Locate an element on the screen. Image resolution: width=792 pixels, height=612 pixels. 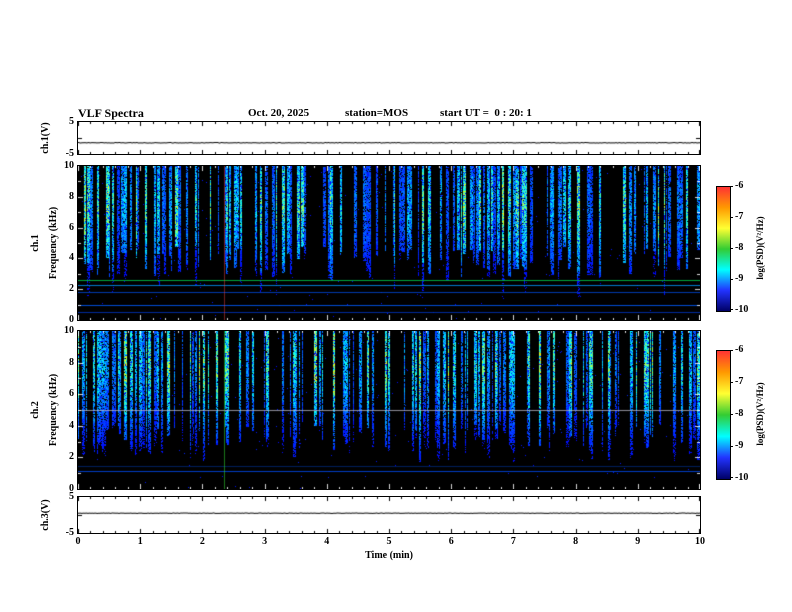
spec2-y-tick-label: 8 is located at coordinates (71, 362).